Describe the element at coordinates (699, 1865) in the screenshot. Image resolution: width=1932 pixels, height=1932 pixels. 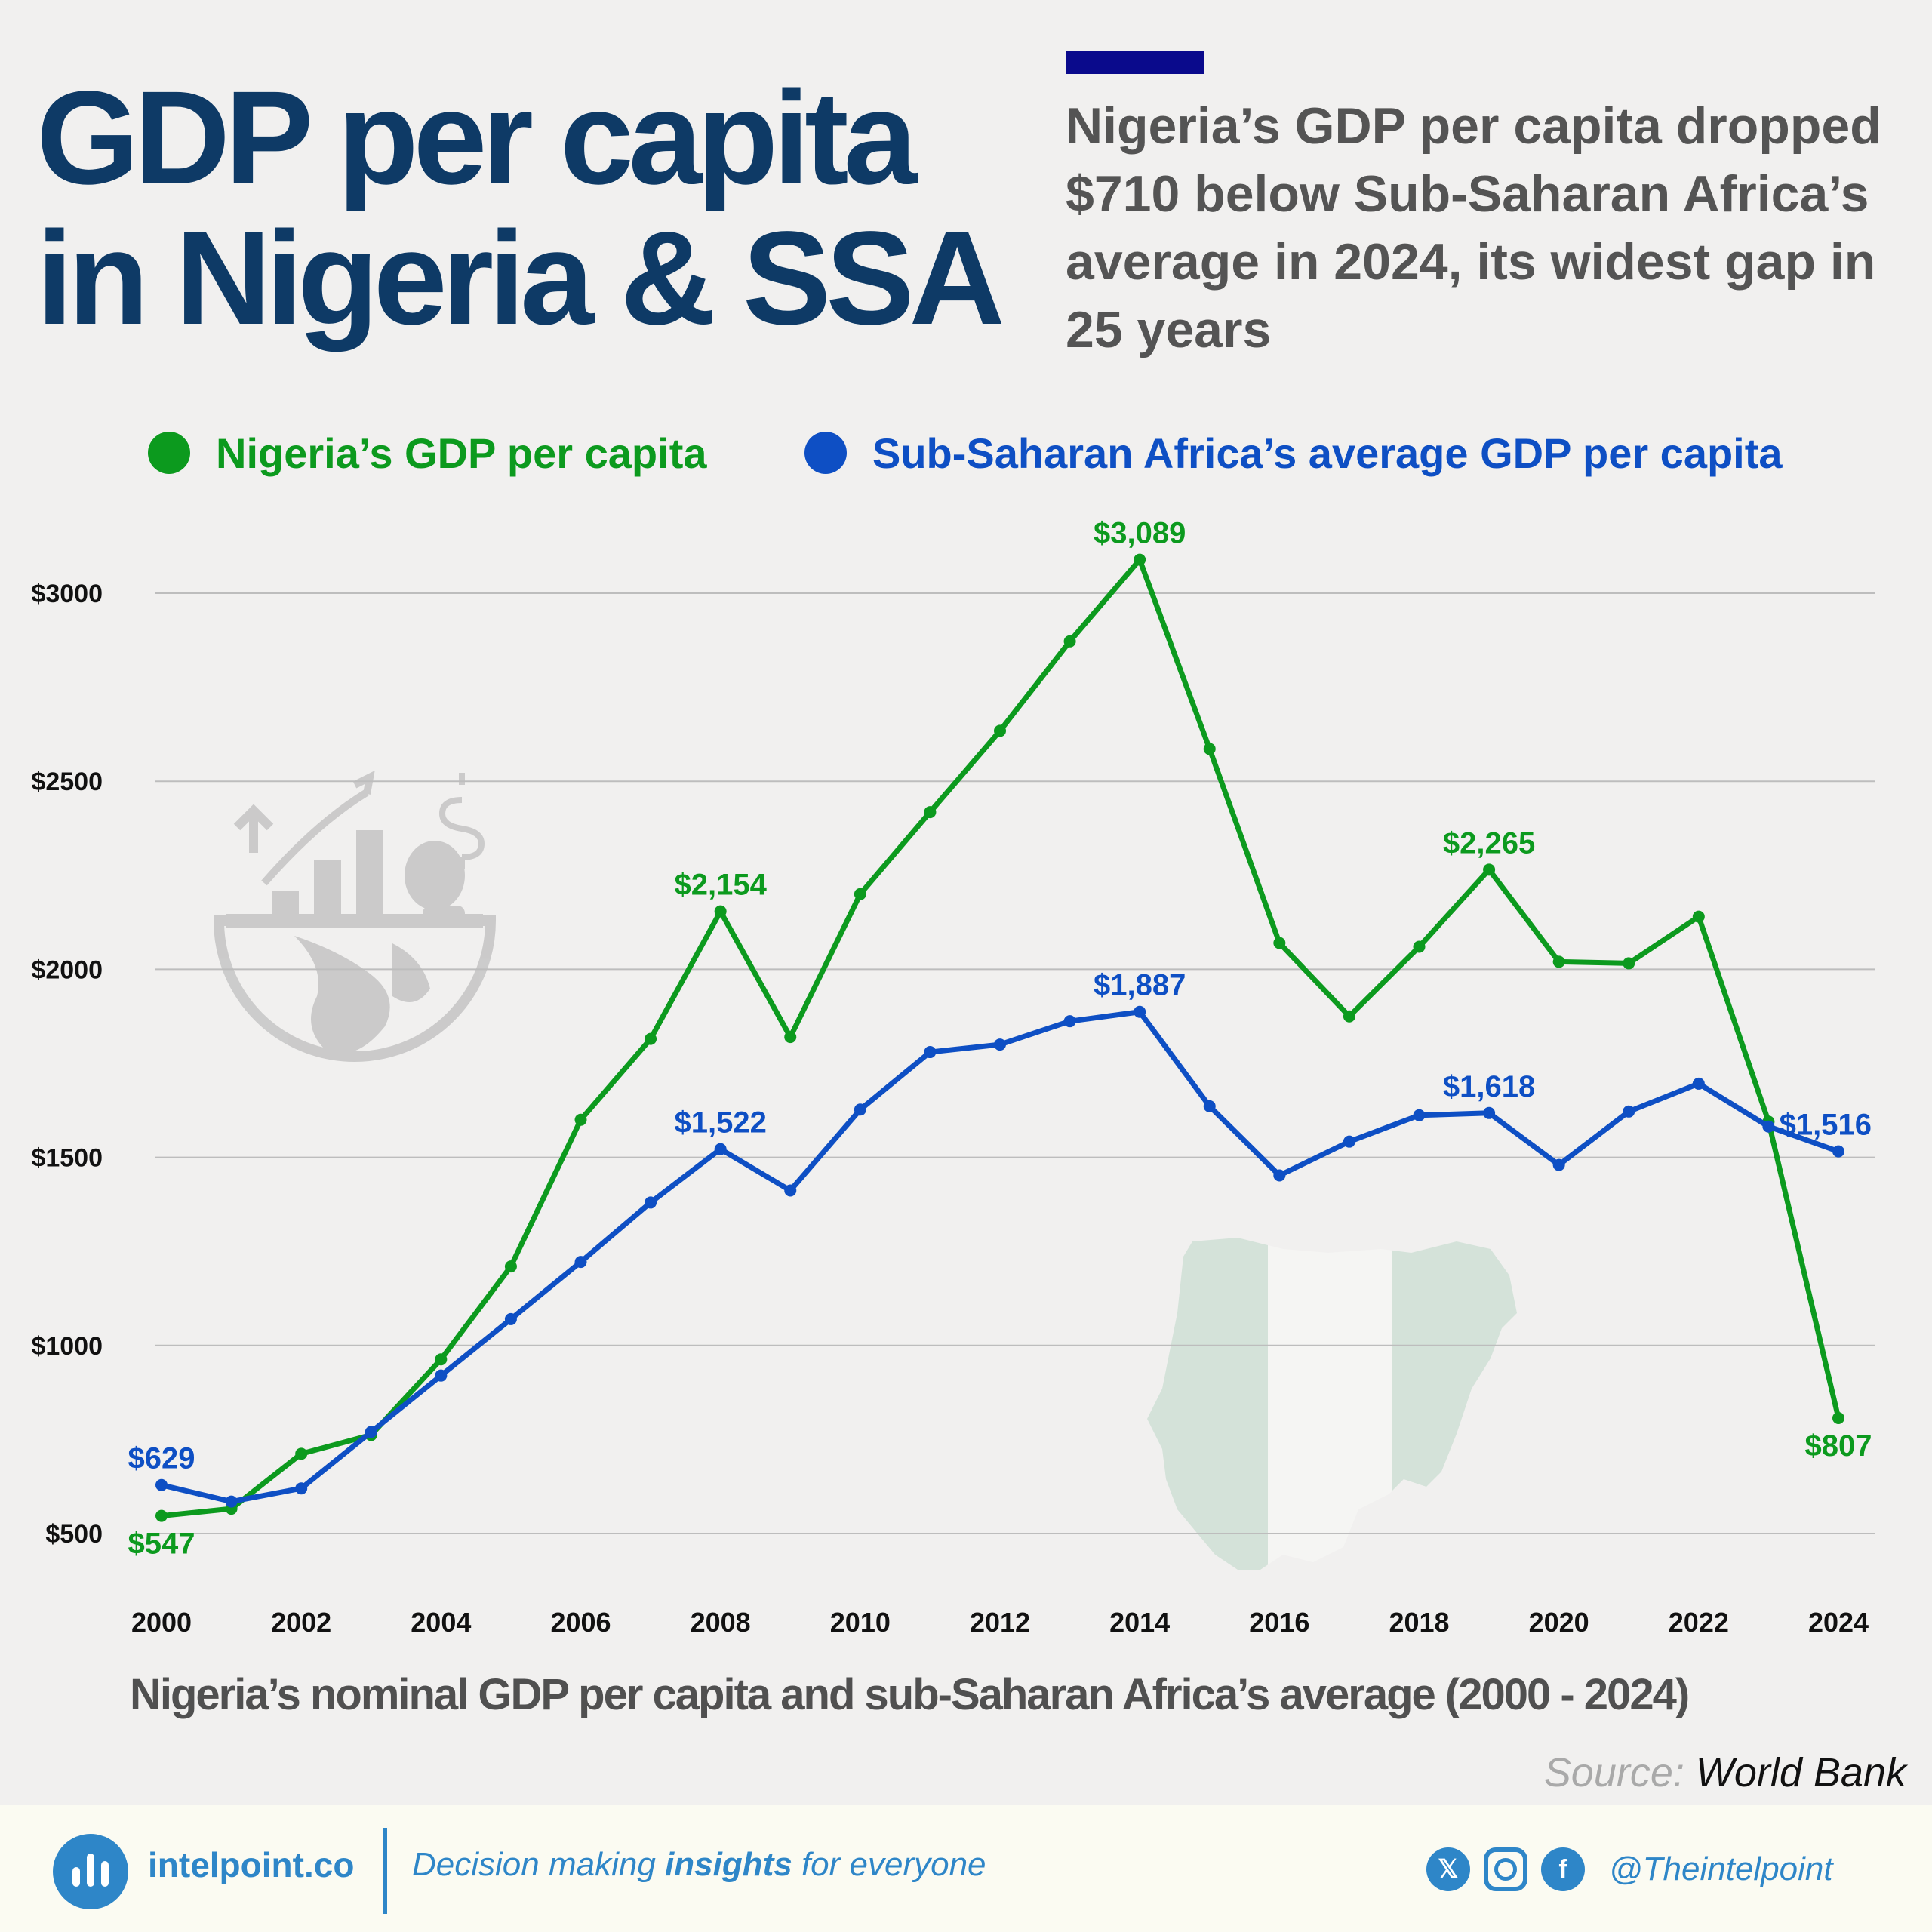
I see `tagline: Decision making insights for everyone` at that location.